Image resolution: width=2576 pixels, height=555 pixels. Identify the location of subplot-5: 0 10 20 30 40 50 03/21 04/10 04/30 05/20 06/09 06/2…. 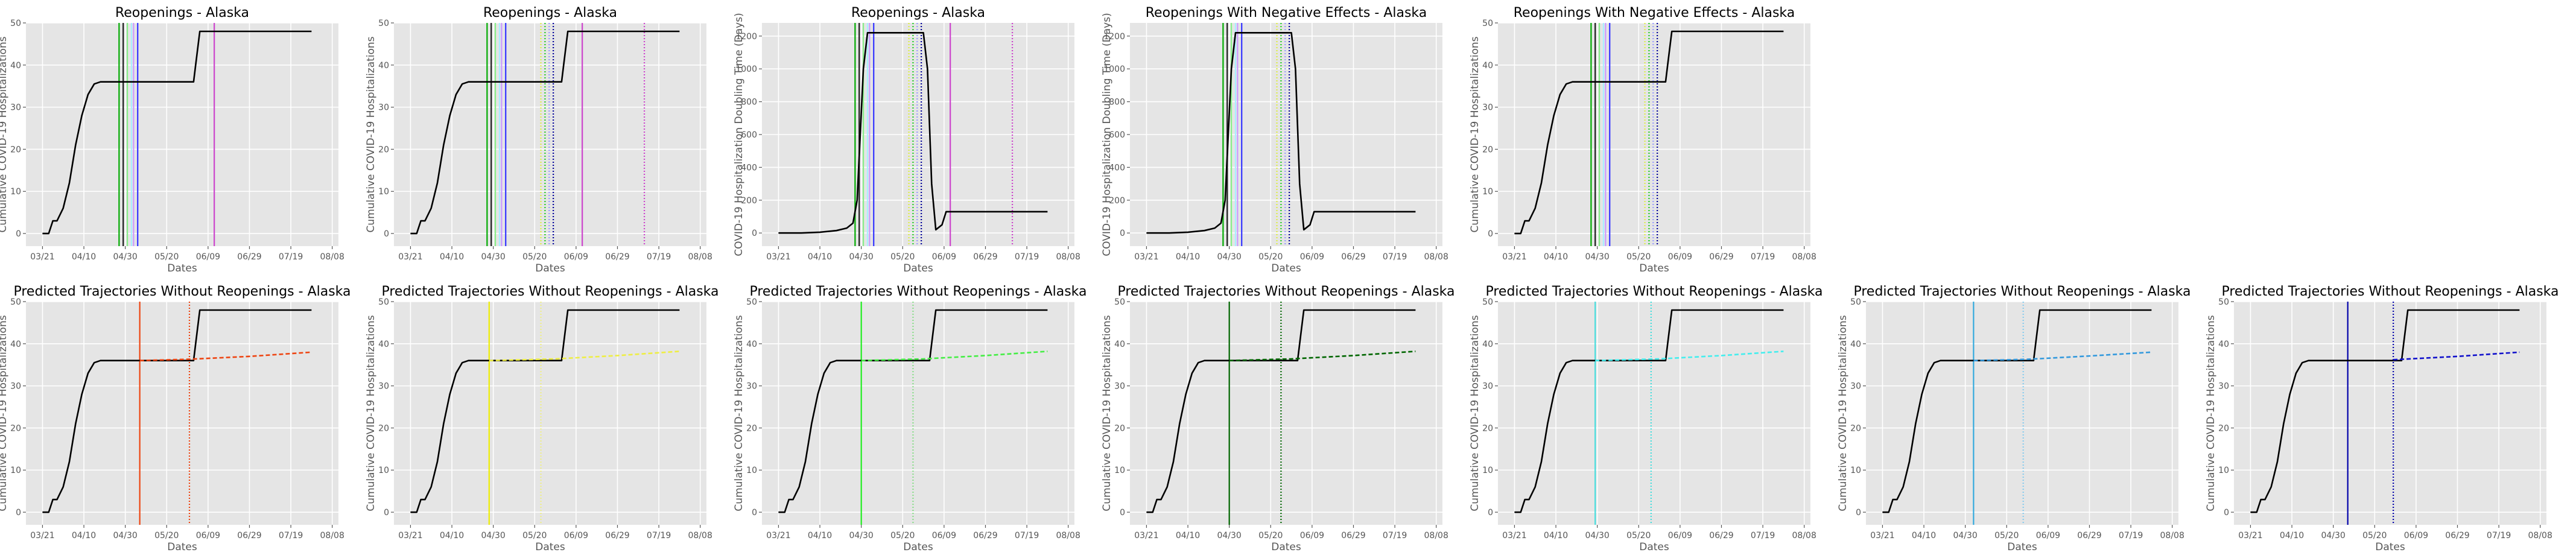
(1642, 139).